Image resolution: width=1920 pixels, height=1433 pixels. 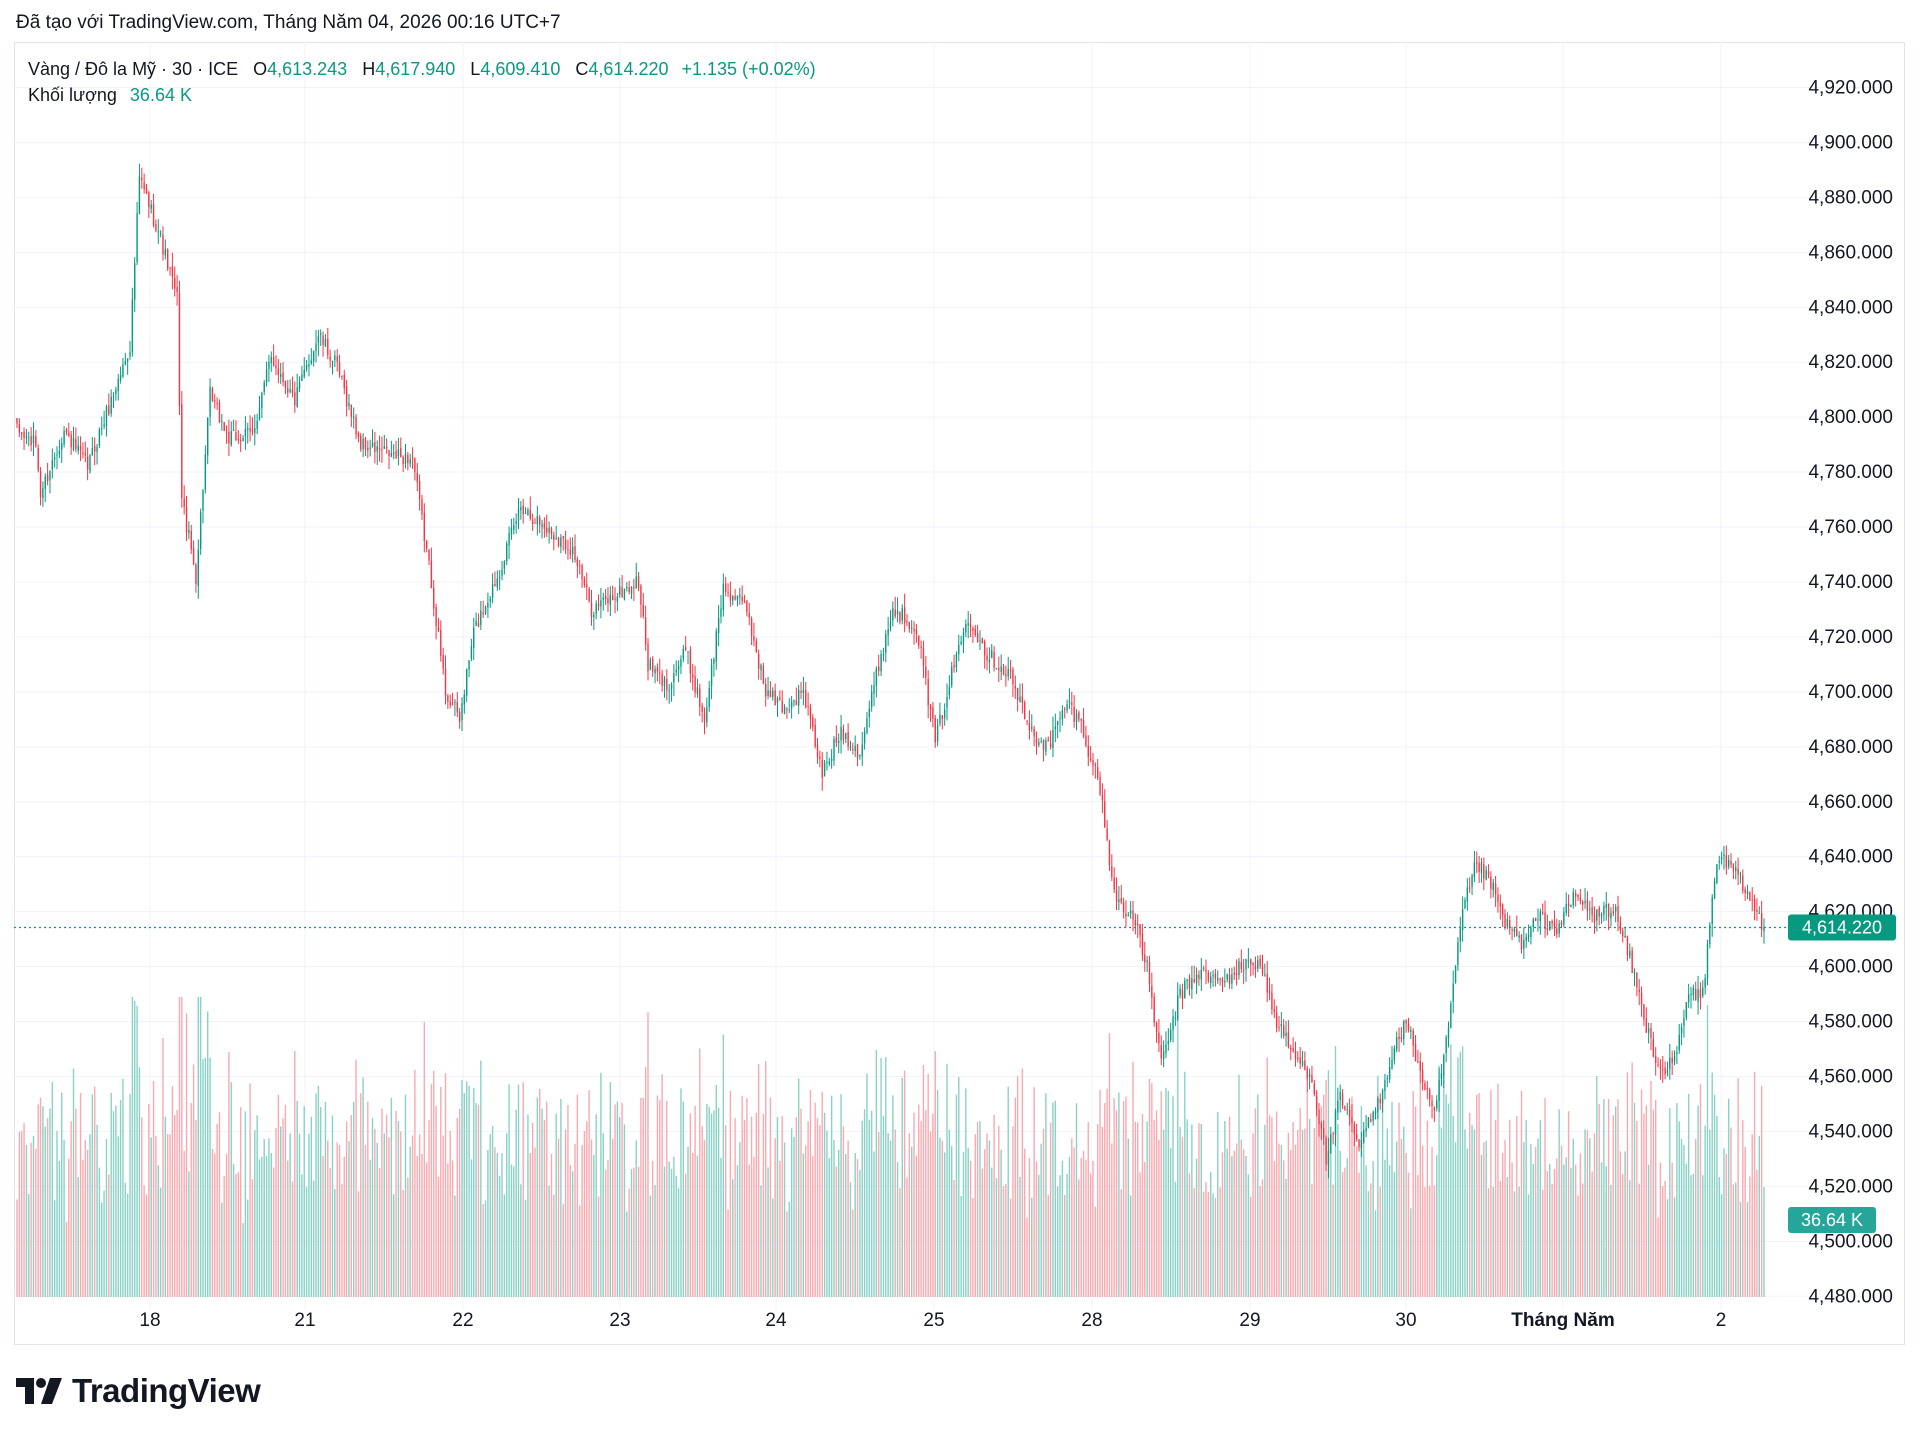 I want to click on price-tick-label: 4,540.000, so click(x=1850, y=1131).